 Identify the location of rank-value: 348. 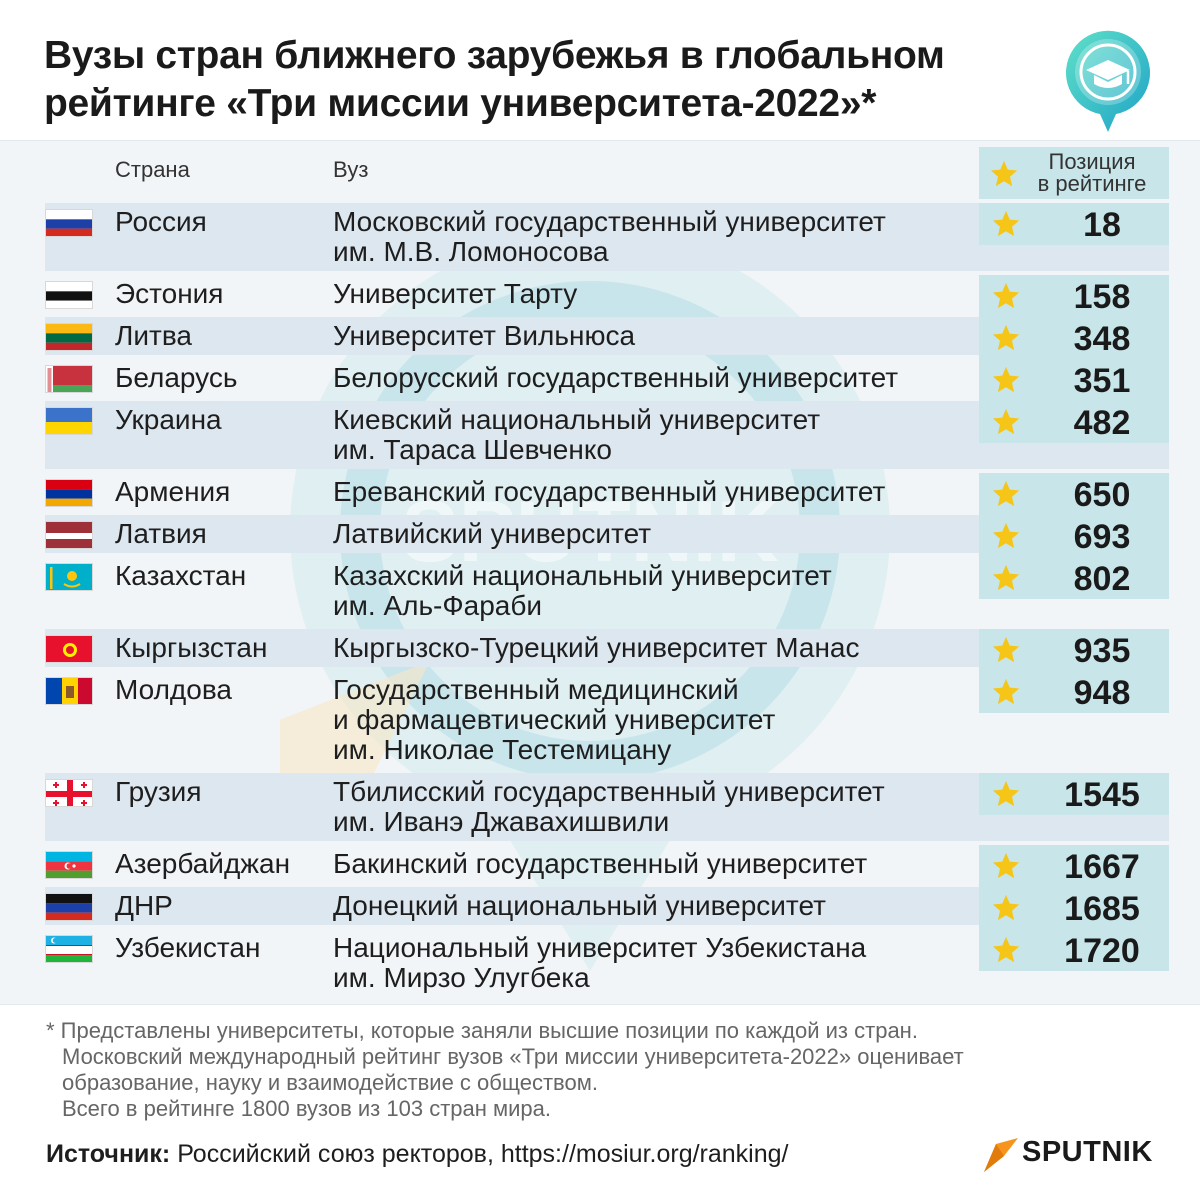
(1102, 339).